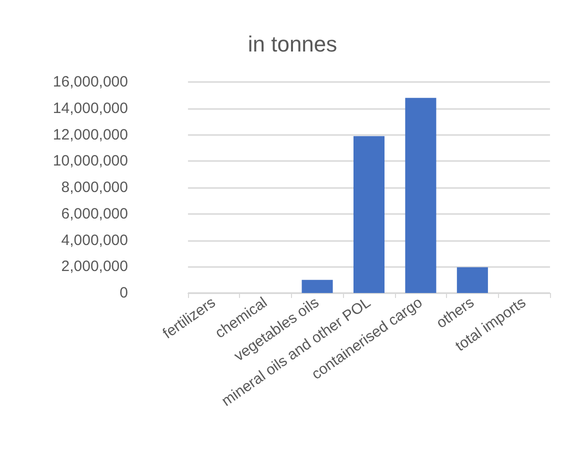 The image size is (585, 457). What do you see at coordinates (94, 213) in the screenshot?
I see `y-tick-label: 6,000,000` at bounding box center [94, 213].